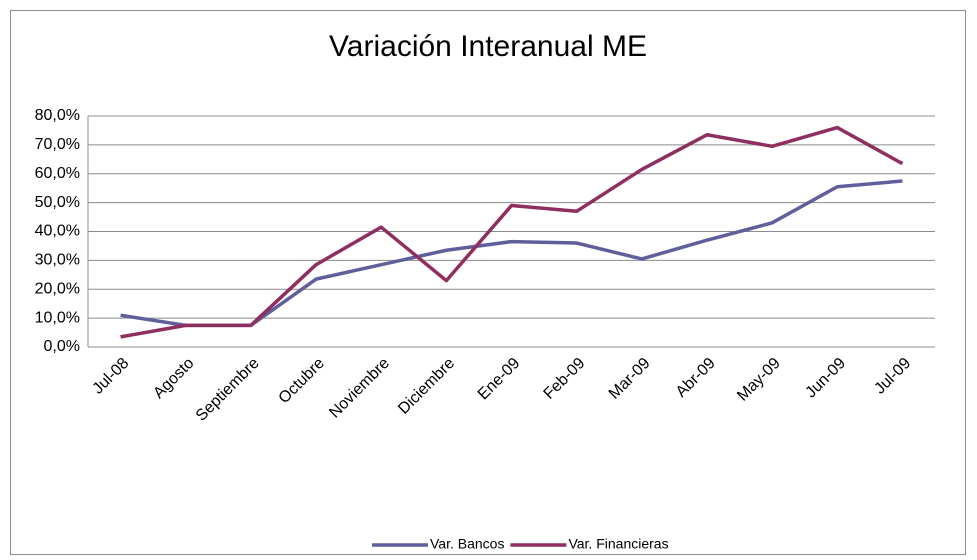 The image size is (977, 560). Describe the element at coordinates (57, 173) in the screenshot. I see `y-tick-label: 60,0%` at that location.